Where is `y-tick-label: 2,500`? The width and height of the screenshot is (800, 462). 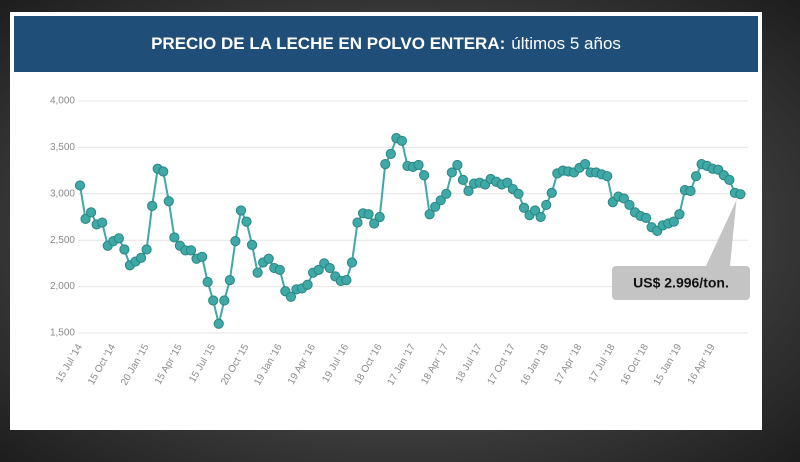 y-tick-label: 2,500 is located at coordinates (62, 240).